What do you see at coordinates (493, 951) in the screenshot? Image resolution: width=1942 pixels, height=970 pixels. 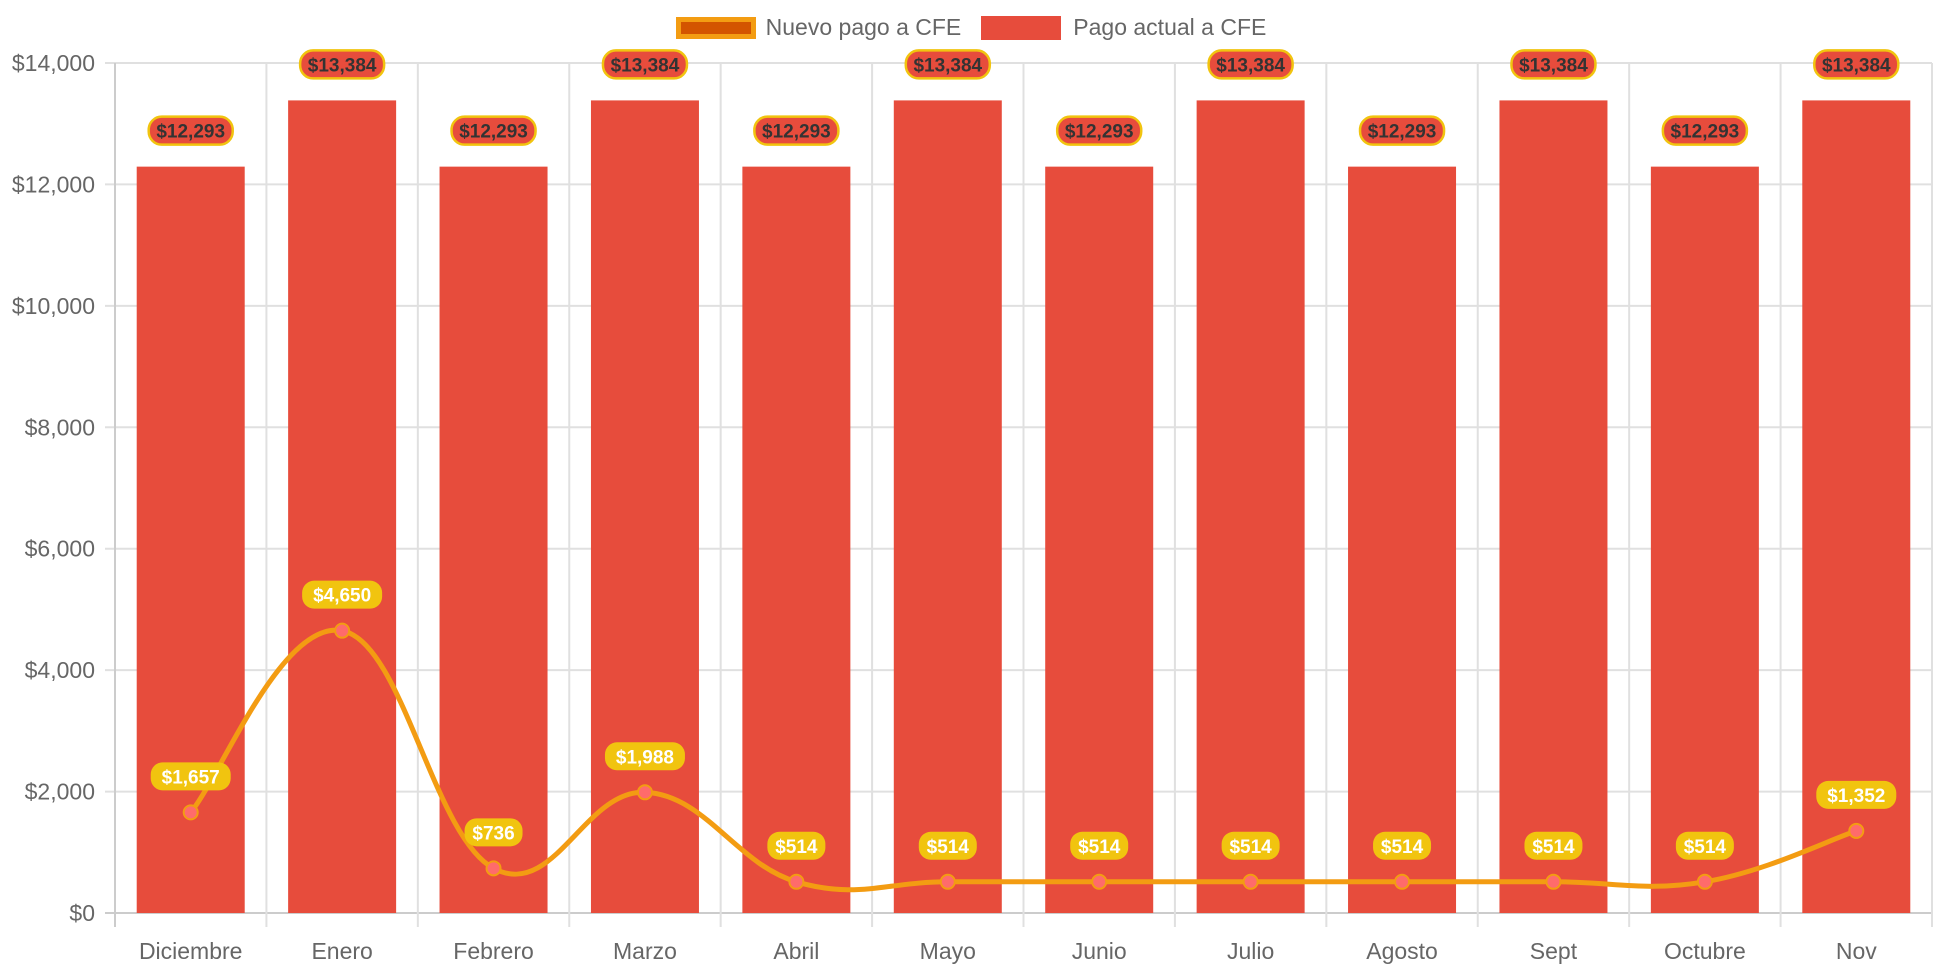 I see `x-tick-label: Febrero` at bounding box center [493, 951].